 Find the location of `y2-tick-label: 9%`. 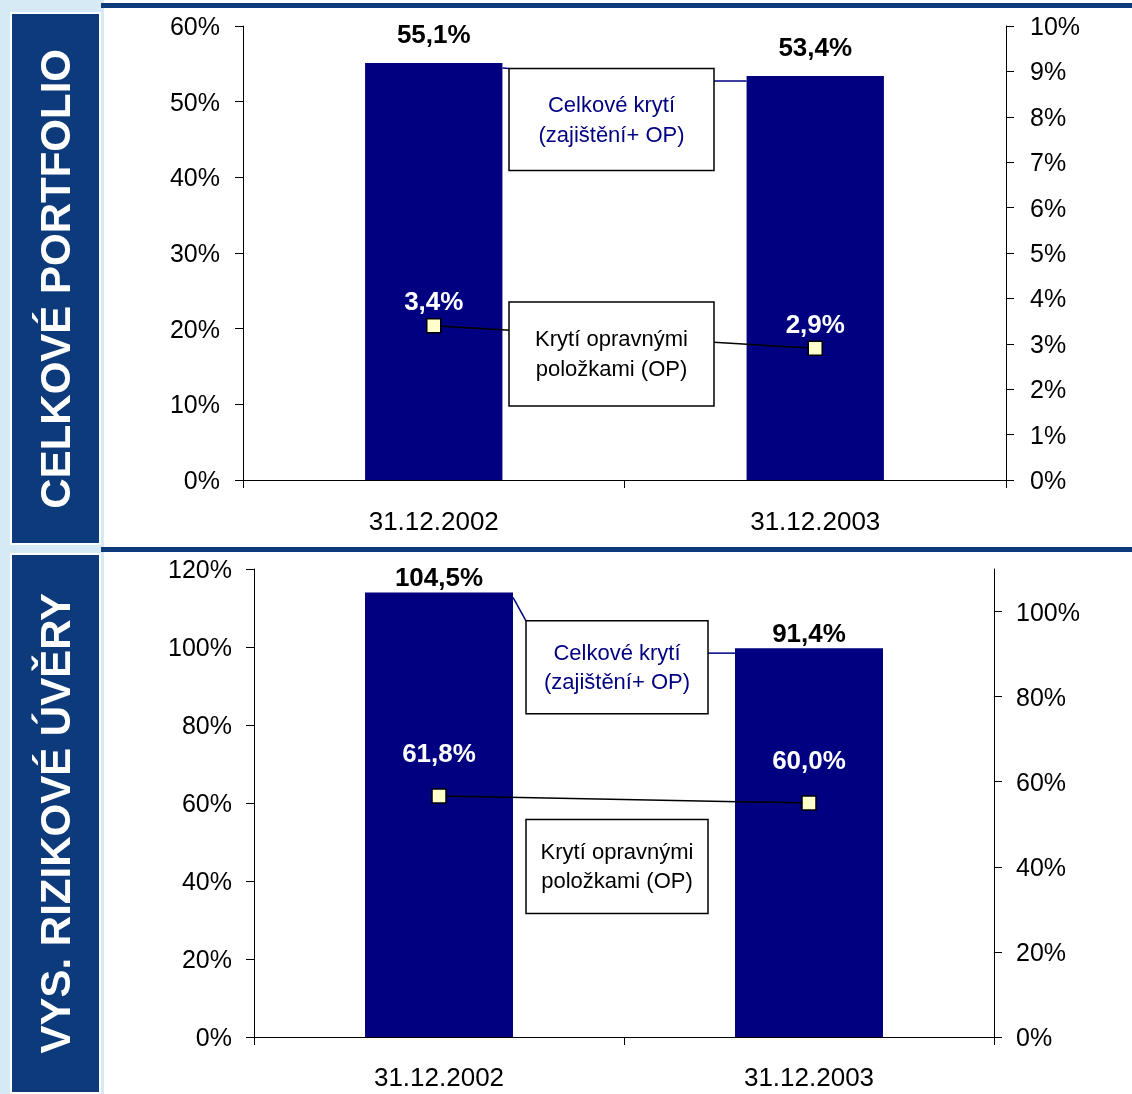

y2-tick-label: 9% is located at coordinates (1048, 71).